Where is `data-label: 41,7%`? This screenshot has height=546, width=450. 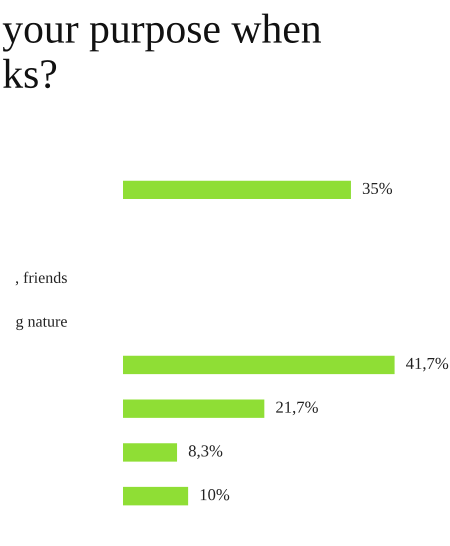 data-label: 41,7% is located at coordinates (427, 365).